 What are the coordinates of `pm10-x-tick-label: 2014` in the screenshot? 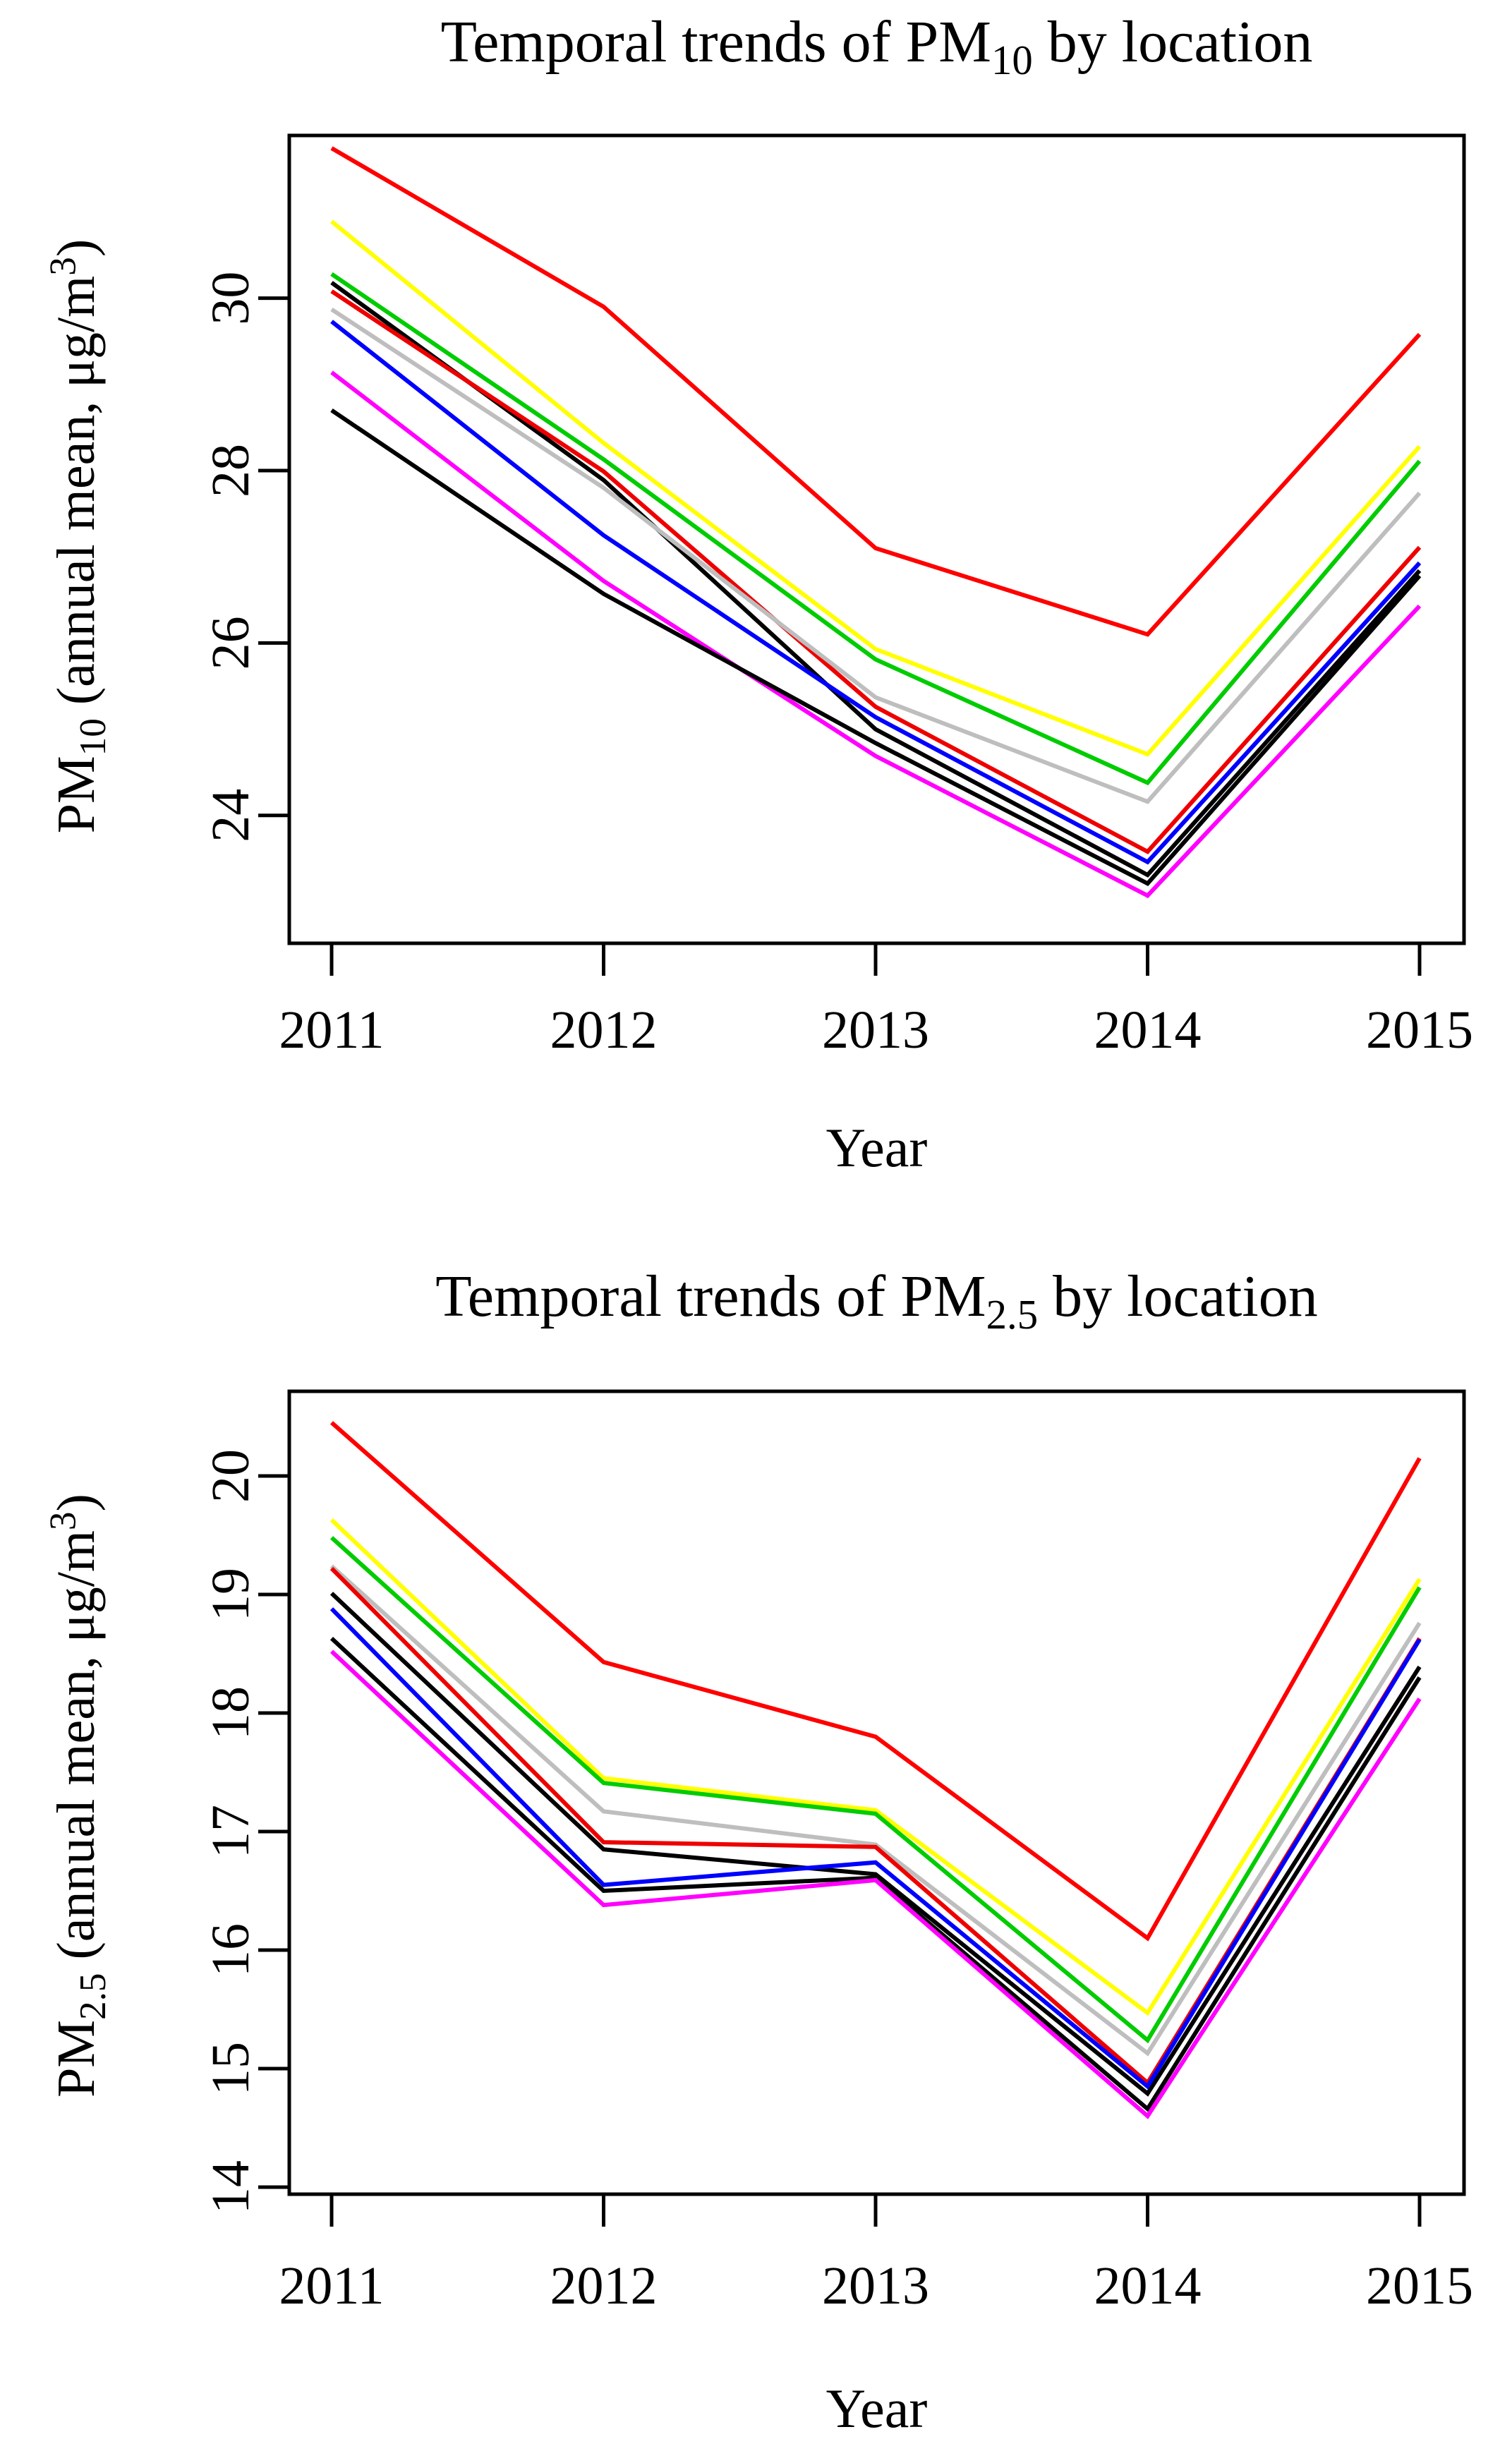 It's located at (1148, 1030).